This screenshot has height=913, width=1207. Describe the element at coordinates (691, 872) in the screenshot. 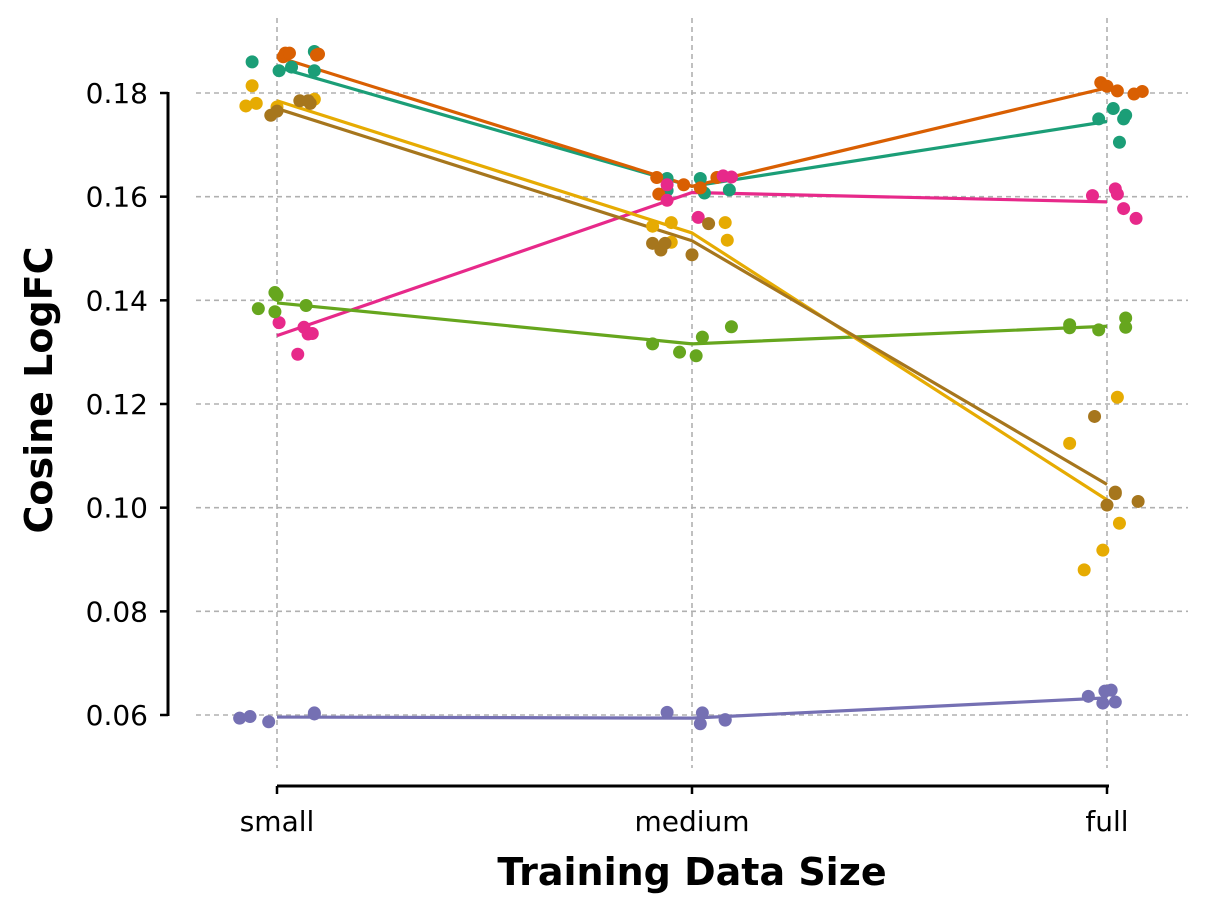

I see `x-axis-title: Training Data Size` at that location.